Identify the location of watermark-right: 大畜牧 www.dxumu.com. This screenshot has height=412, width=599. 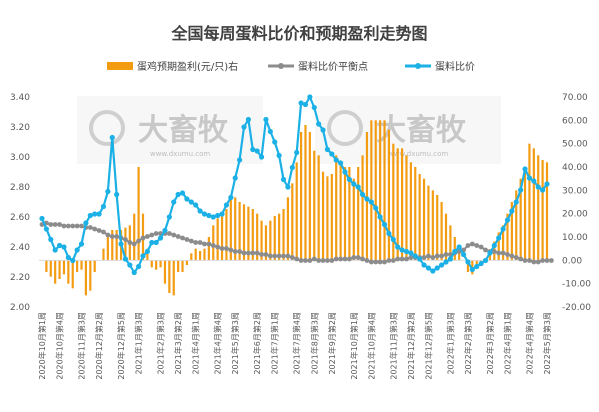
(408, 130).